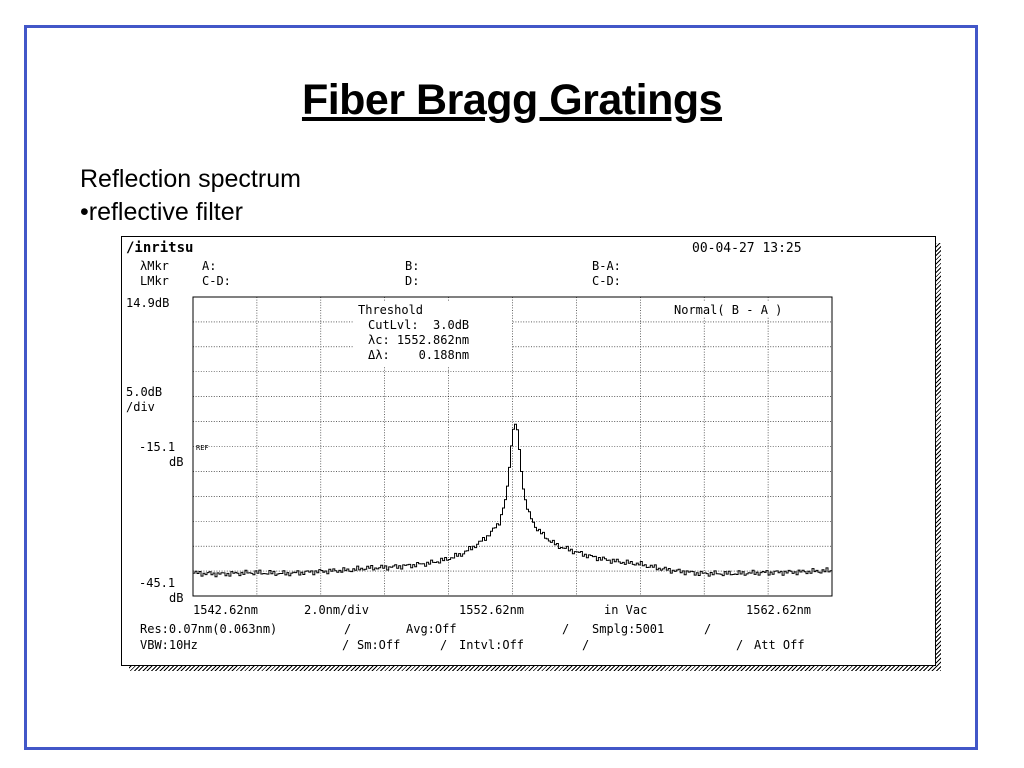 Image resolution: width=1024 pixels, height=768 pixels. What do you see at coordinates (147, 303) in the screenshot?
I see `y-top-label: 14.9dB` at bounding box center [147, 303].